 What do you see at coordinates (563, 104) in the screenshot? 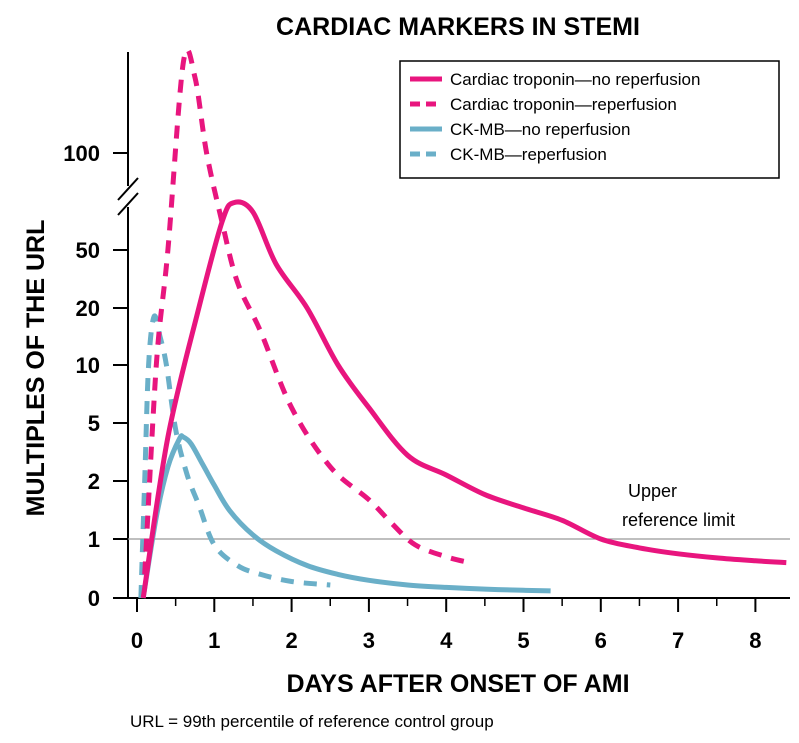
I see `legend-label: Cardiac troponin—reperfusion` at bounding box center [563, 104].